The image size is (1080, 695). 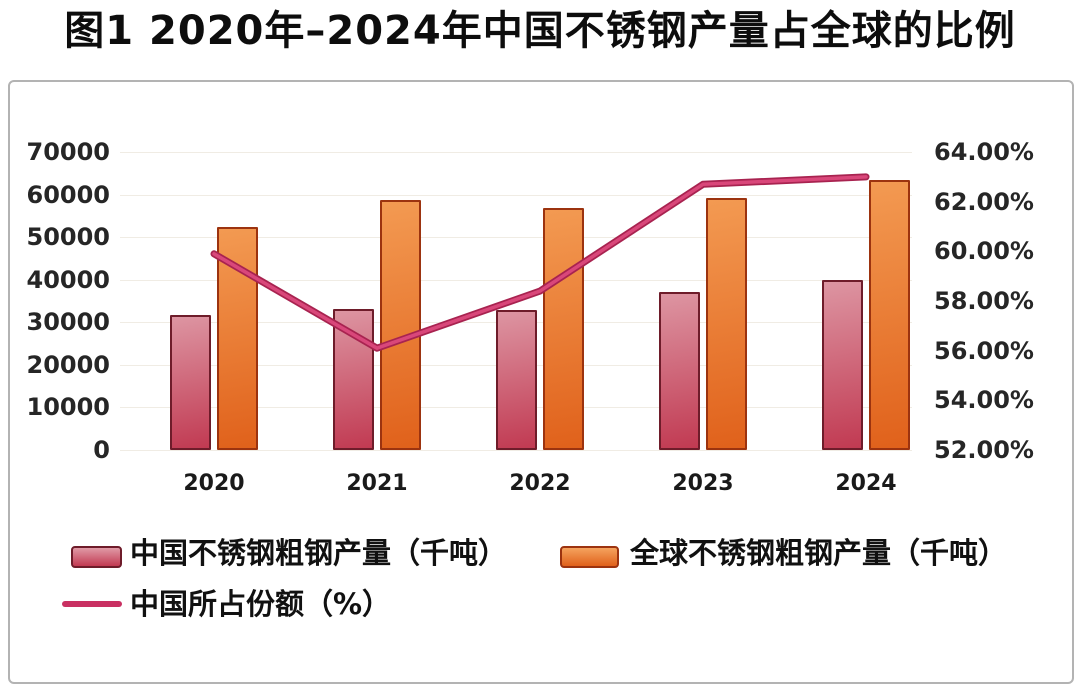 What do you see at coordinates (984, 152) in the screenshot?
I see `right-axis-tick-label-64.00pct: 64.00%` at bounding box center [984, 152].